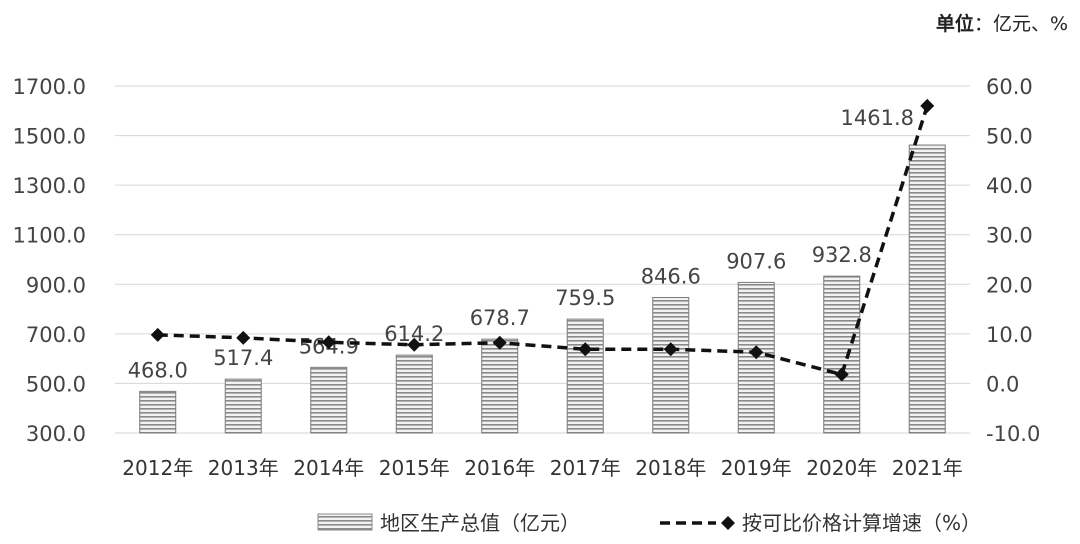 Image resolution: width=1080 pixels, height=544 pixels. I want to click on right-tick-label: 60.0, so click(1009, 87).